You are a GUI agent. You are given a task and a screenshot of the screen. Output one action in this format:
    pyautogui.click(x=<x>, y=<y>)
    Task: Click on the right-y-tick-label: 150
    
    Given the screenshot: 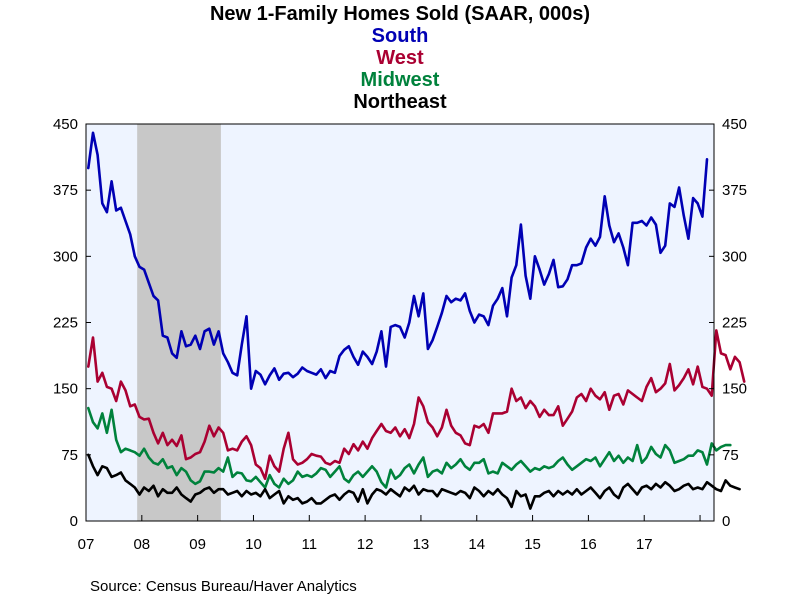 What is the action you would take?
    pyautogui.click(x=734, y=389)
    